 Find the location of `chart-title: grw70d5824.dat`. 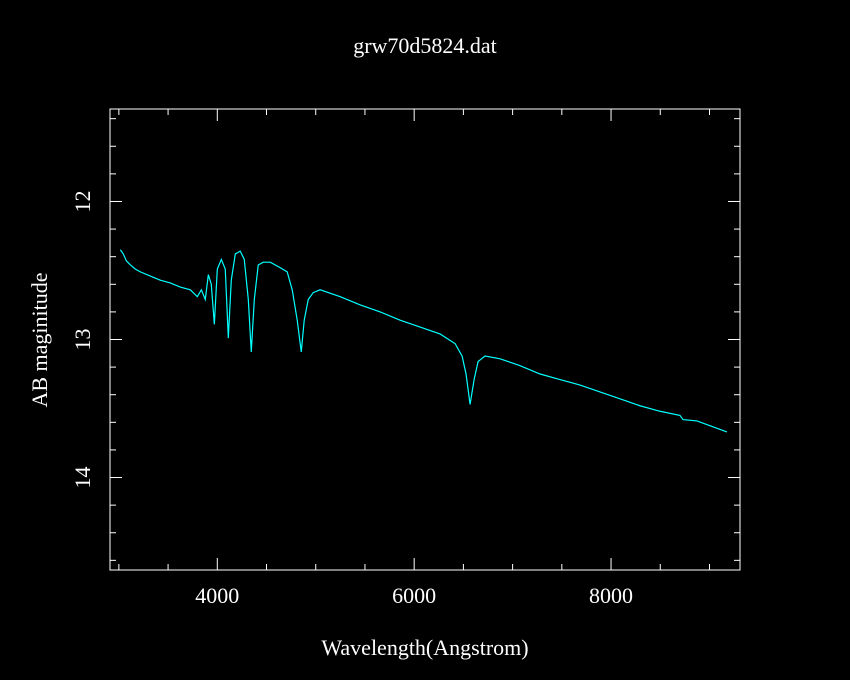

chart-title: grw70d5824.dat is located at coordinates (425, 45).